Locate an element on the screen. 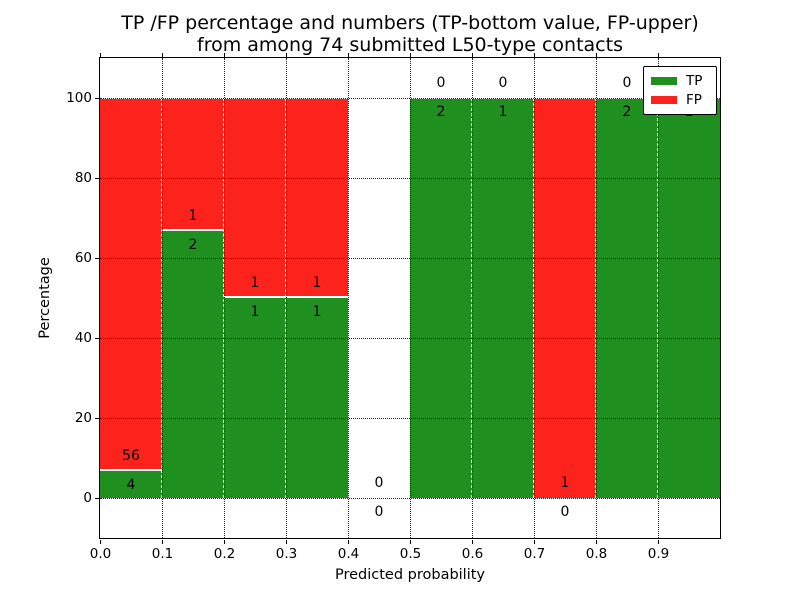  legend-item-tp: TP is located at coordinates (680, 81).